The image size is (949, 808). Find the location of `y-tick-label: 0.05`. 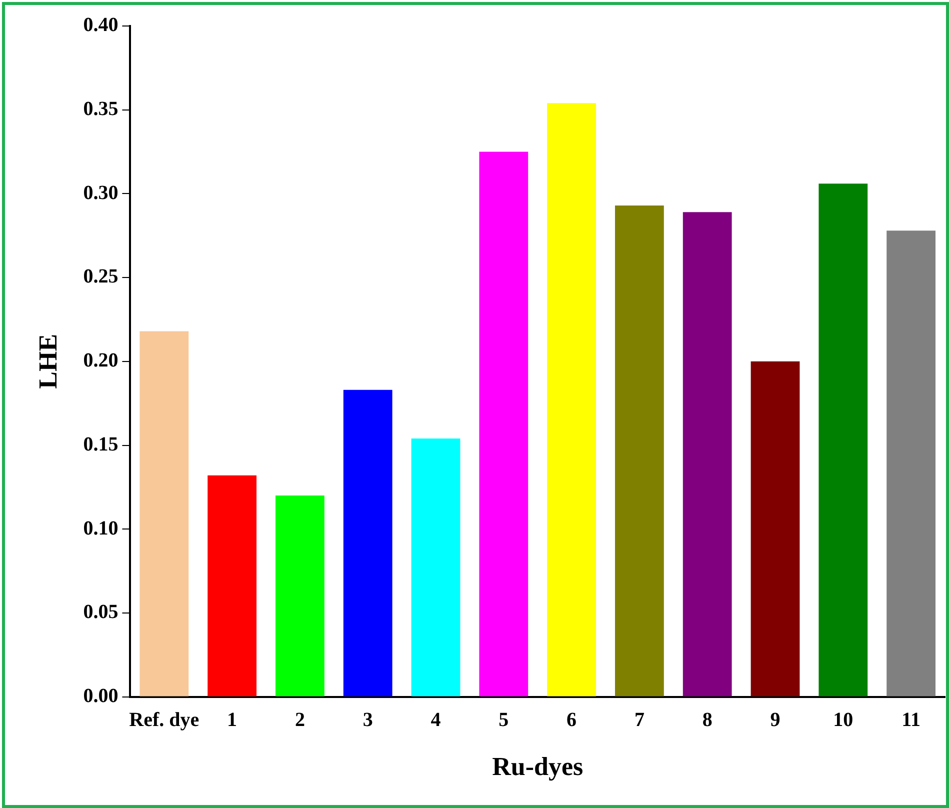

y-tick-label: 0.05 is located at coordinates (100, 612).